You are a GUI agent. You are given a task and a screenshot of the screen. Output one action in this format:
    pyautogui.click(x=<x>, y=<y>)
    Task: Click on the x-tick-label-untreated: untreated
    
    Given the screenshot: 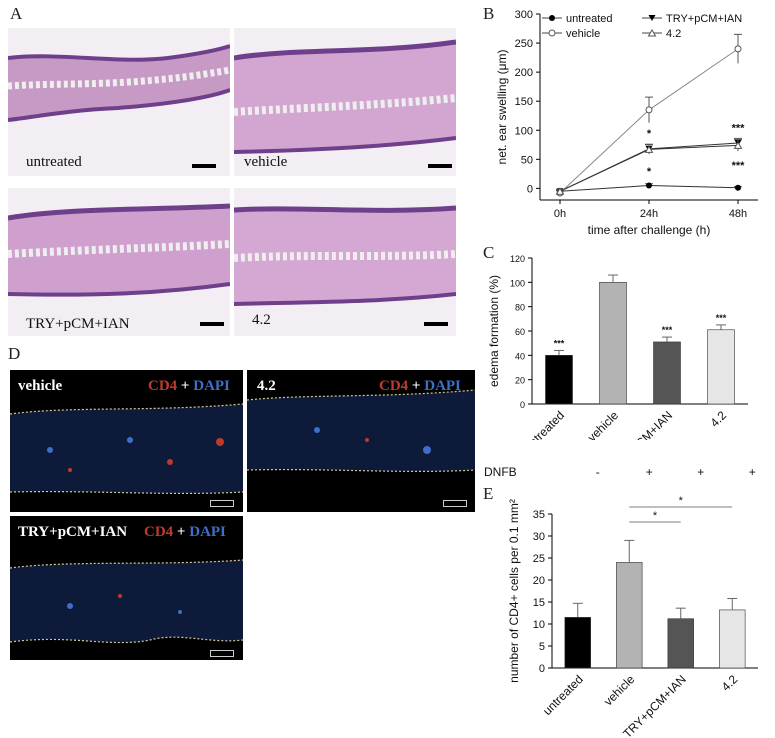 What is the action you would take?
    pyautogui.click(x=544, y=424)
    